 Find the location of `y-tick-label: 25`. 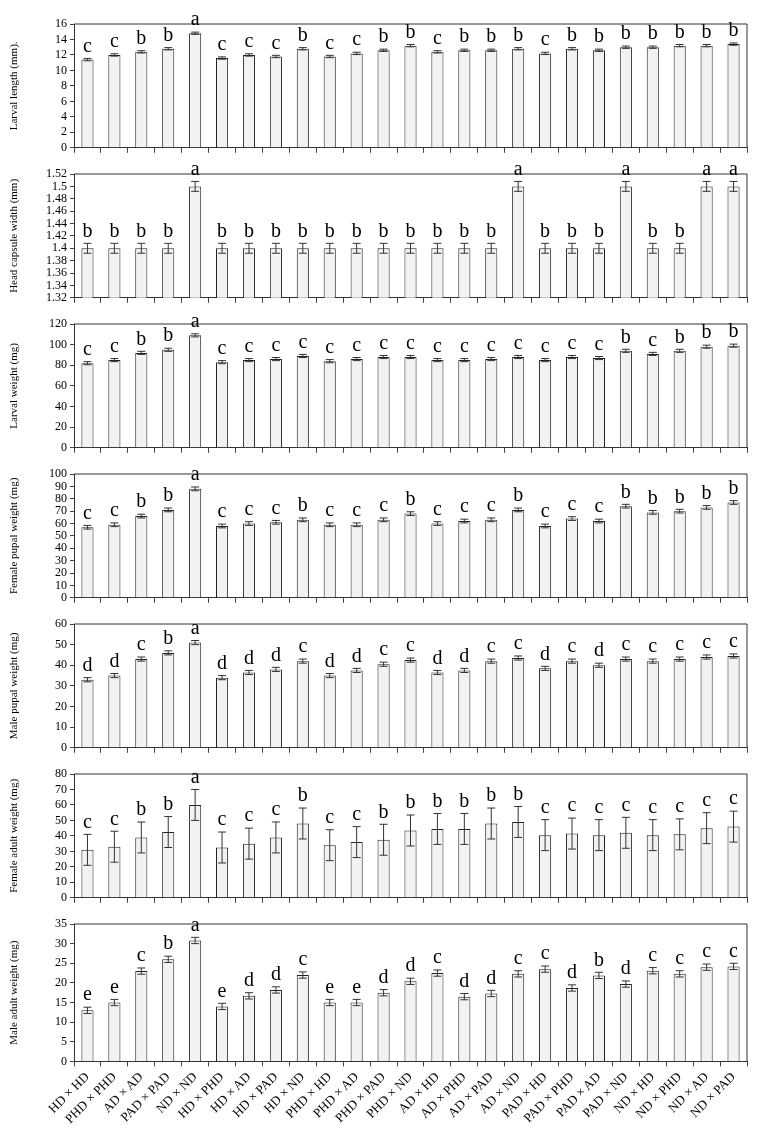

y-tick-label: 25 is located at coordinates (61, 962).